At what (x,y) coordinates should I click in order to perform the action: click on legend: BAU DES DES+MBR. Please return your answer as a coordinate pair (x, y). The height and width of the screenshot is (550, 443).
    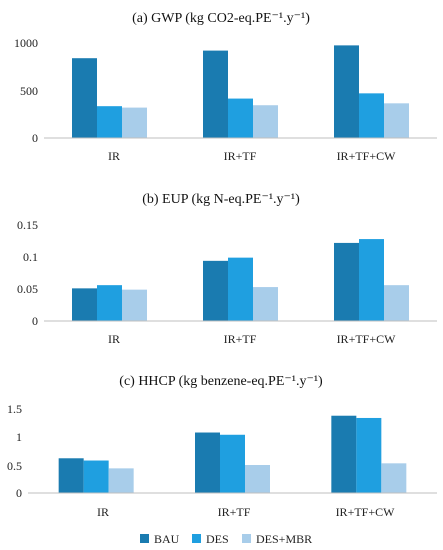
    Looking at the image, I should click on (226, 539).